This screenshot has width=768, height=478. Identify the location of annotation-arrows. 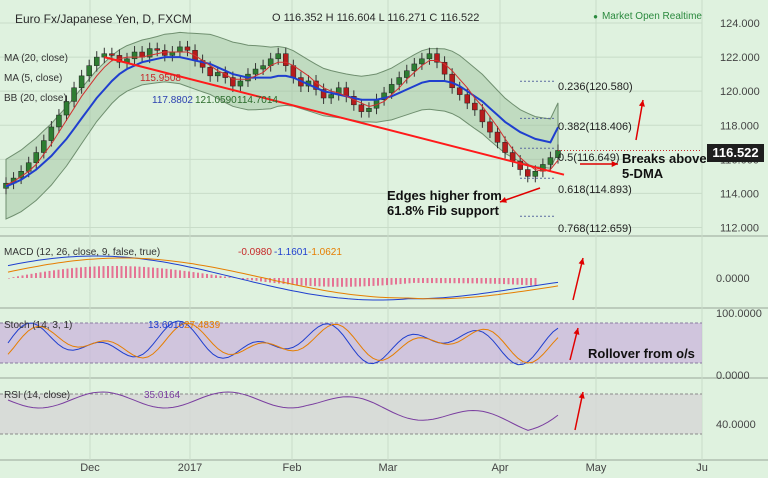
(572, 265).